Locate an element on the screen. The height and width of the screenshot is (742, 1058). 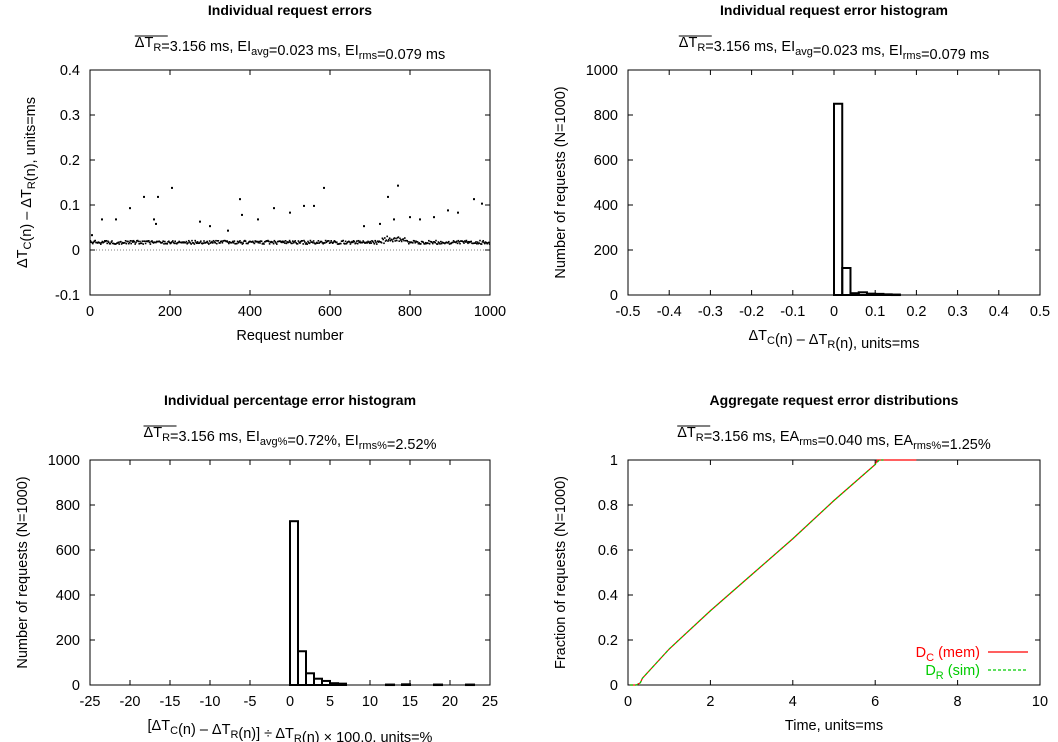
chart-subtitle-sub: rms is located at coordinates (808, 442).